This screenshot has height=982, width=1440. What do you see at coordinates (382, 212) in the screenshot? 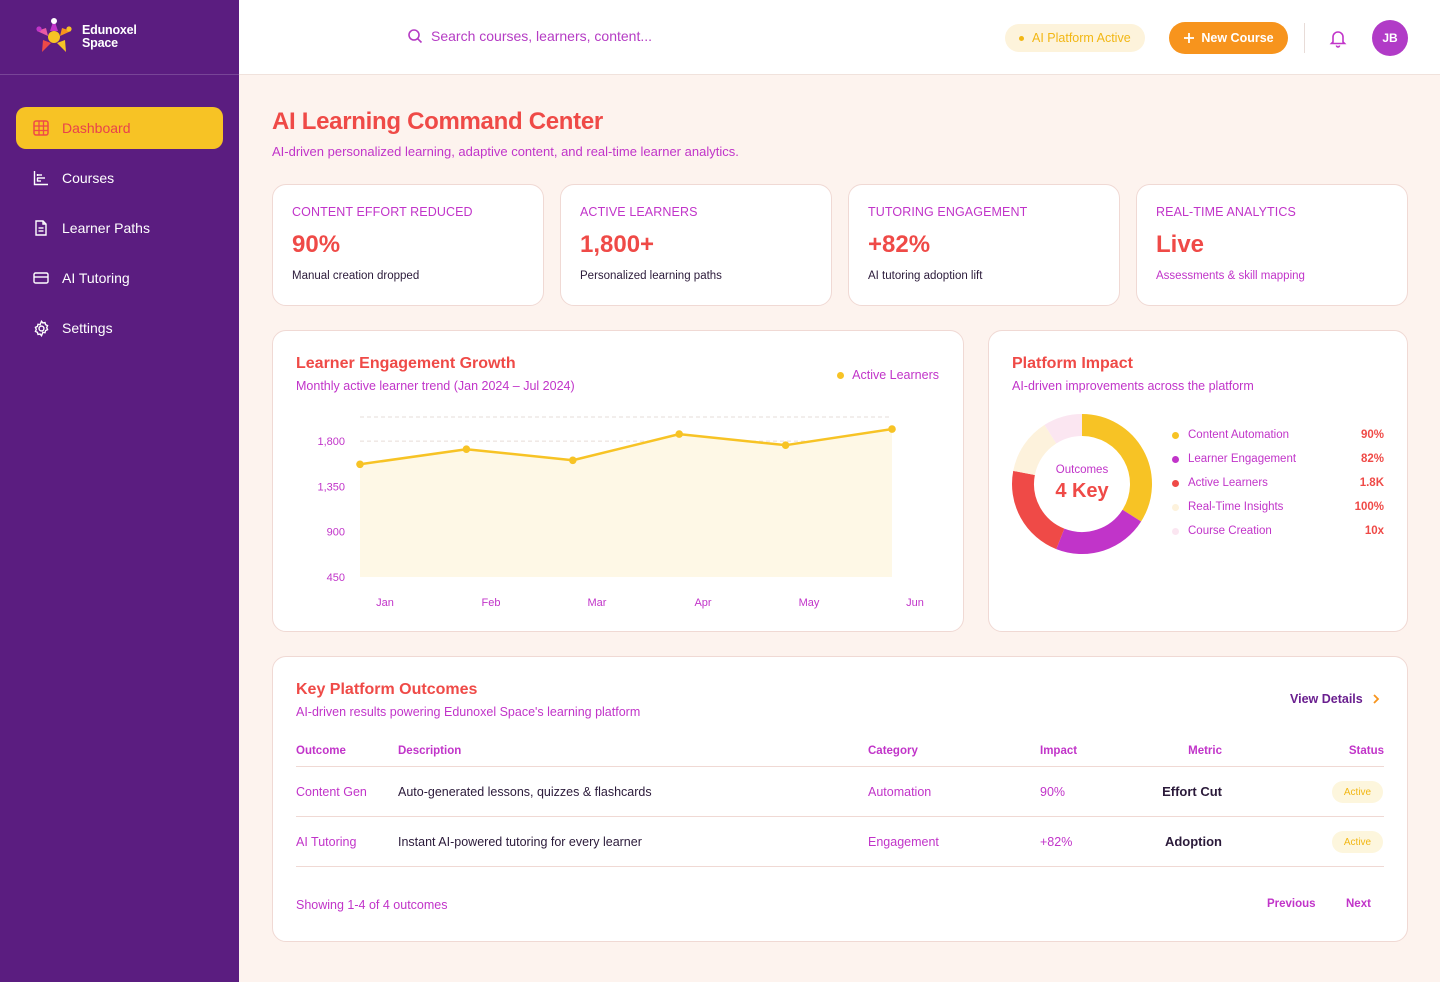
I see `kpi-label: CONTENT EFFORT REDUCED` at bounding box center [382, 212].